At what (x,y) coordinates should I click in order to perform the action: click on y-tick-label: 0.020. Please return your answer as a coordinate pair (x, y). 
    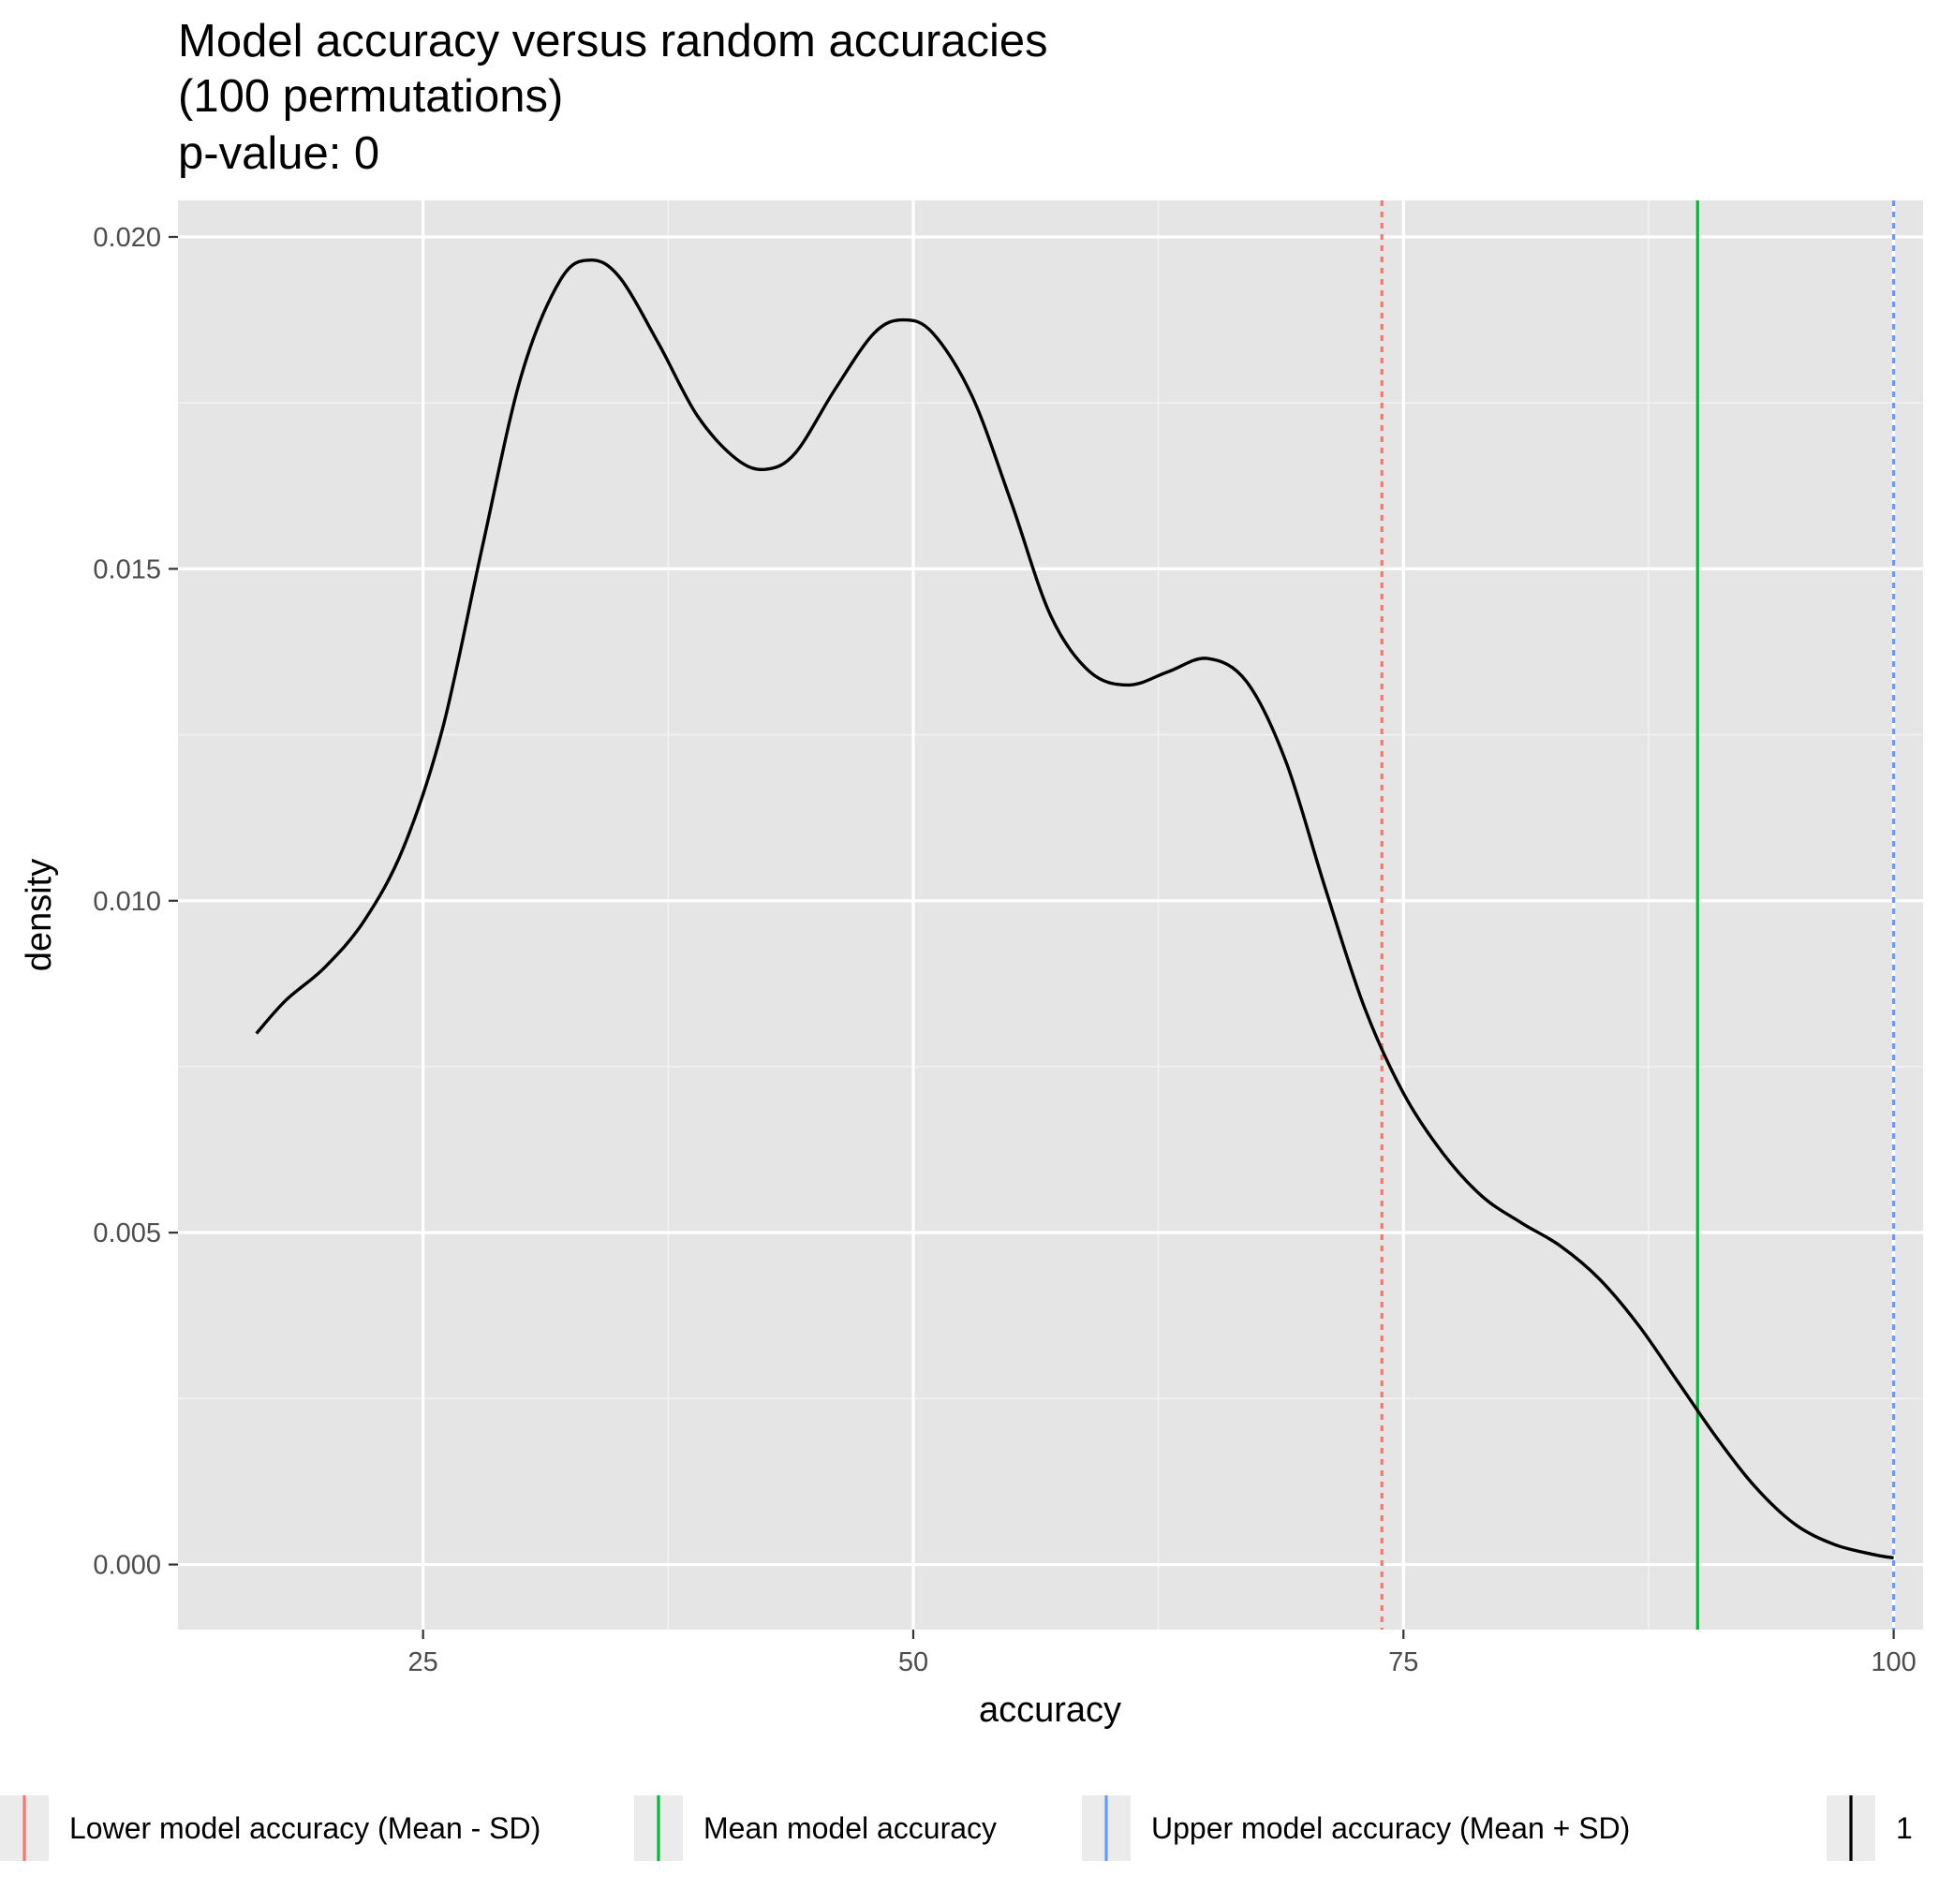
    Looking at the image, I should click on (127, 238).